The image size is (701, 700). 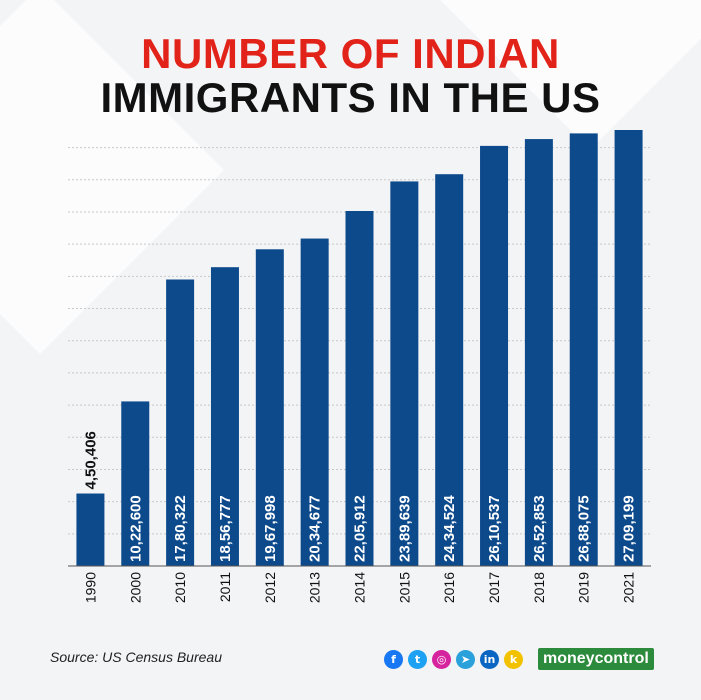 What do you see at coordinates (584, 587) in the screenshot?
I see `x-tick-label: 2019` at bounding box center [584, 587].